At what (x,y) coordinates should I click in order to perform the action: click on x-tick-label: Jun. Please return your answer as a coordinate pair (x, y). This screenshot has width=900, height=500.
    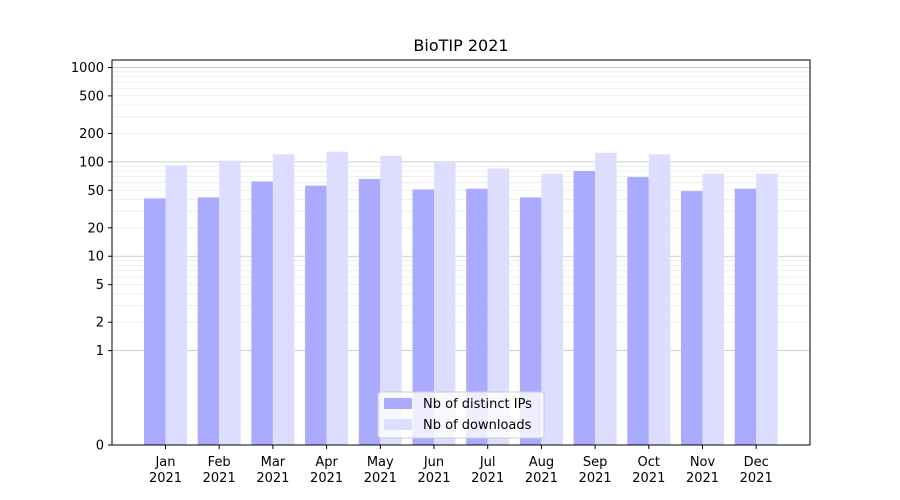
    Looking at the image, I should click on (433, 462).